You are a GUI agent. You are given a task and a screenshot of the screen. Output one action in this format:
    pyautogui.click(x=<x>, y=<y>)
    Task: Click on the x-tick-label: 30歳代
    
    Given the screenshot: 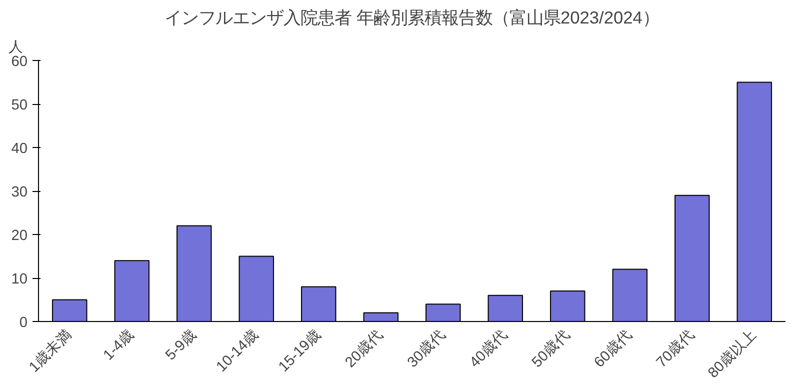 What is the action you would take?
    pyautogui.click(x=426, y=348)
    